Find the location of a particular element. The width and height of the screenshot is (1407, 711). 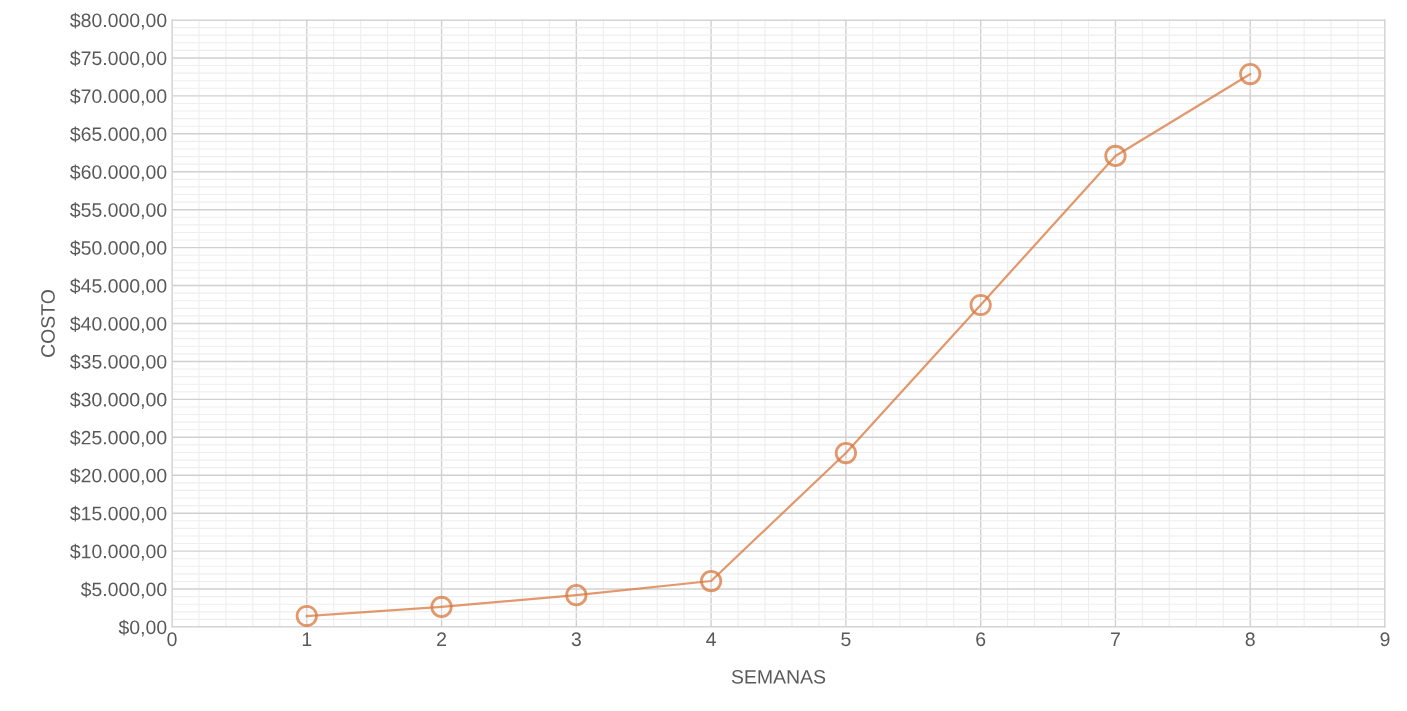

y-tick-label: $80.000,00 is located at coordinates (118, 21).